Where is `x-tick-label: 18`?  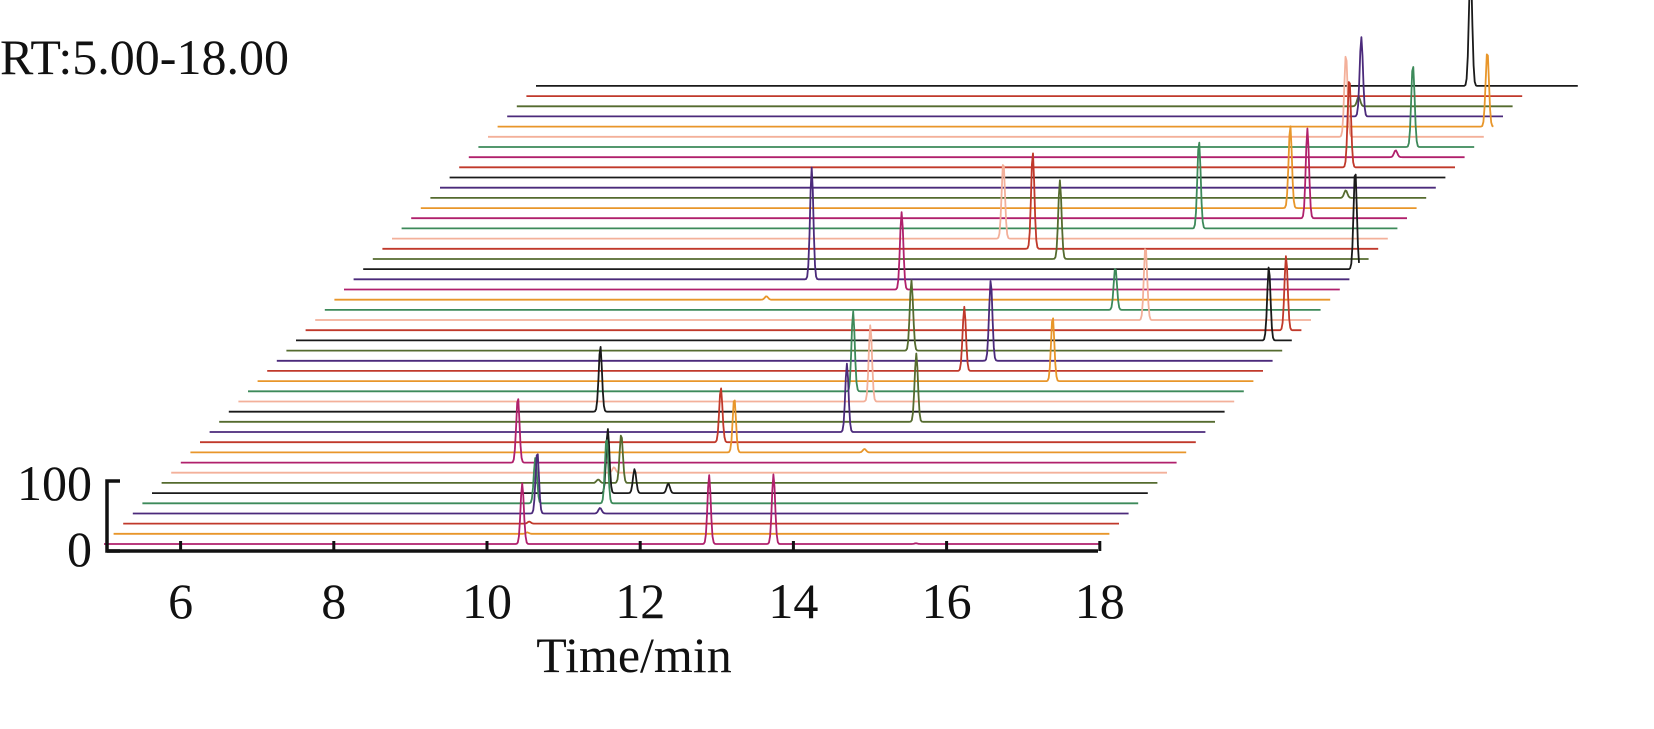 x-tick-label: 18 is located at coordinates (1100, 601).